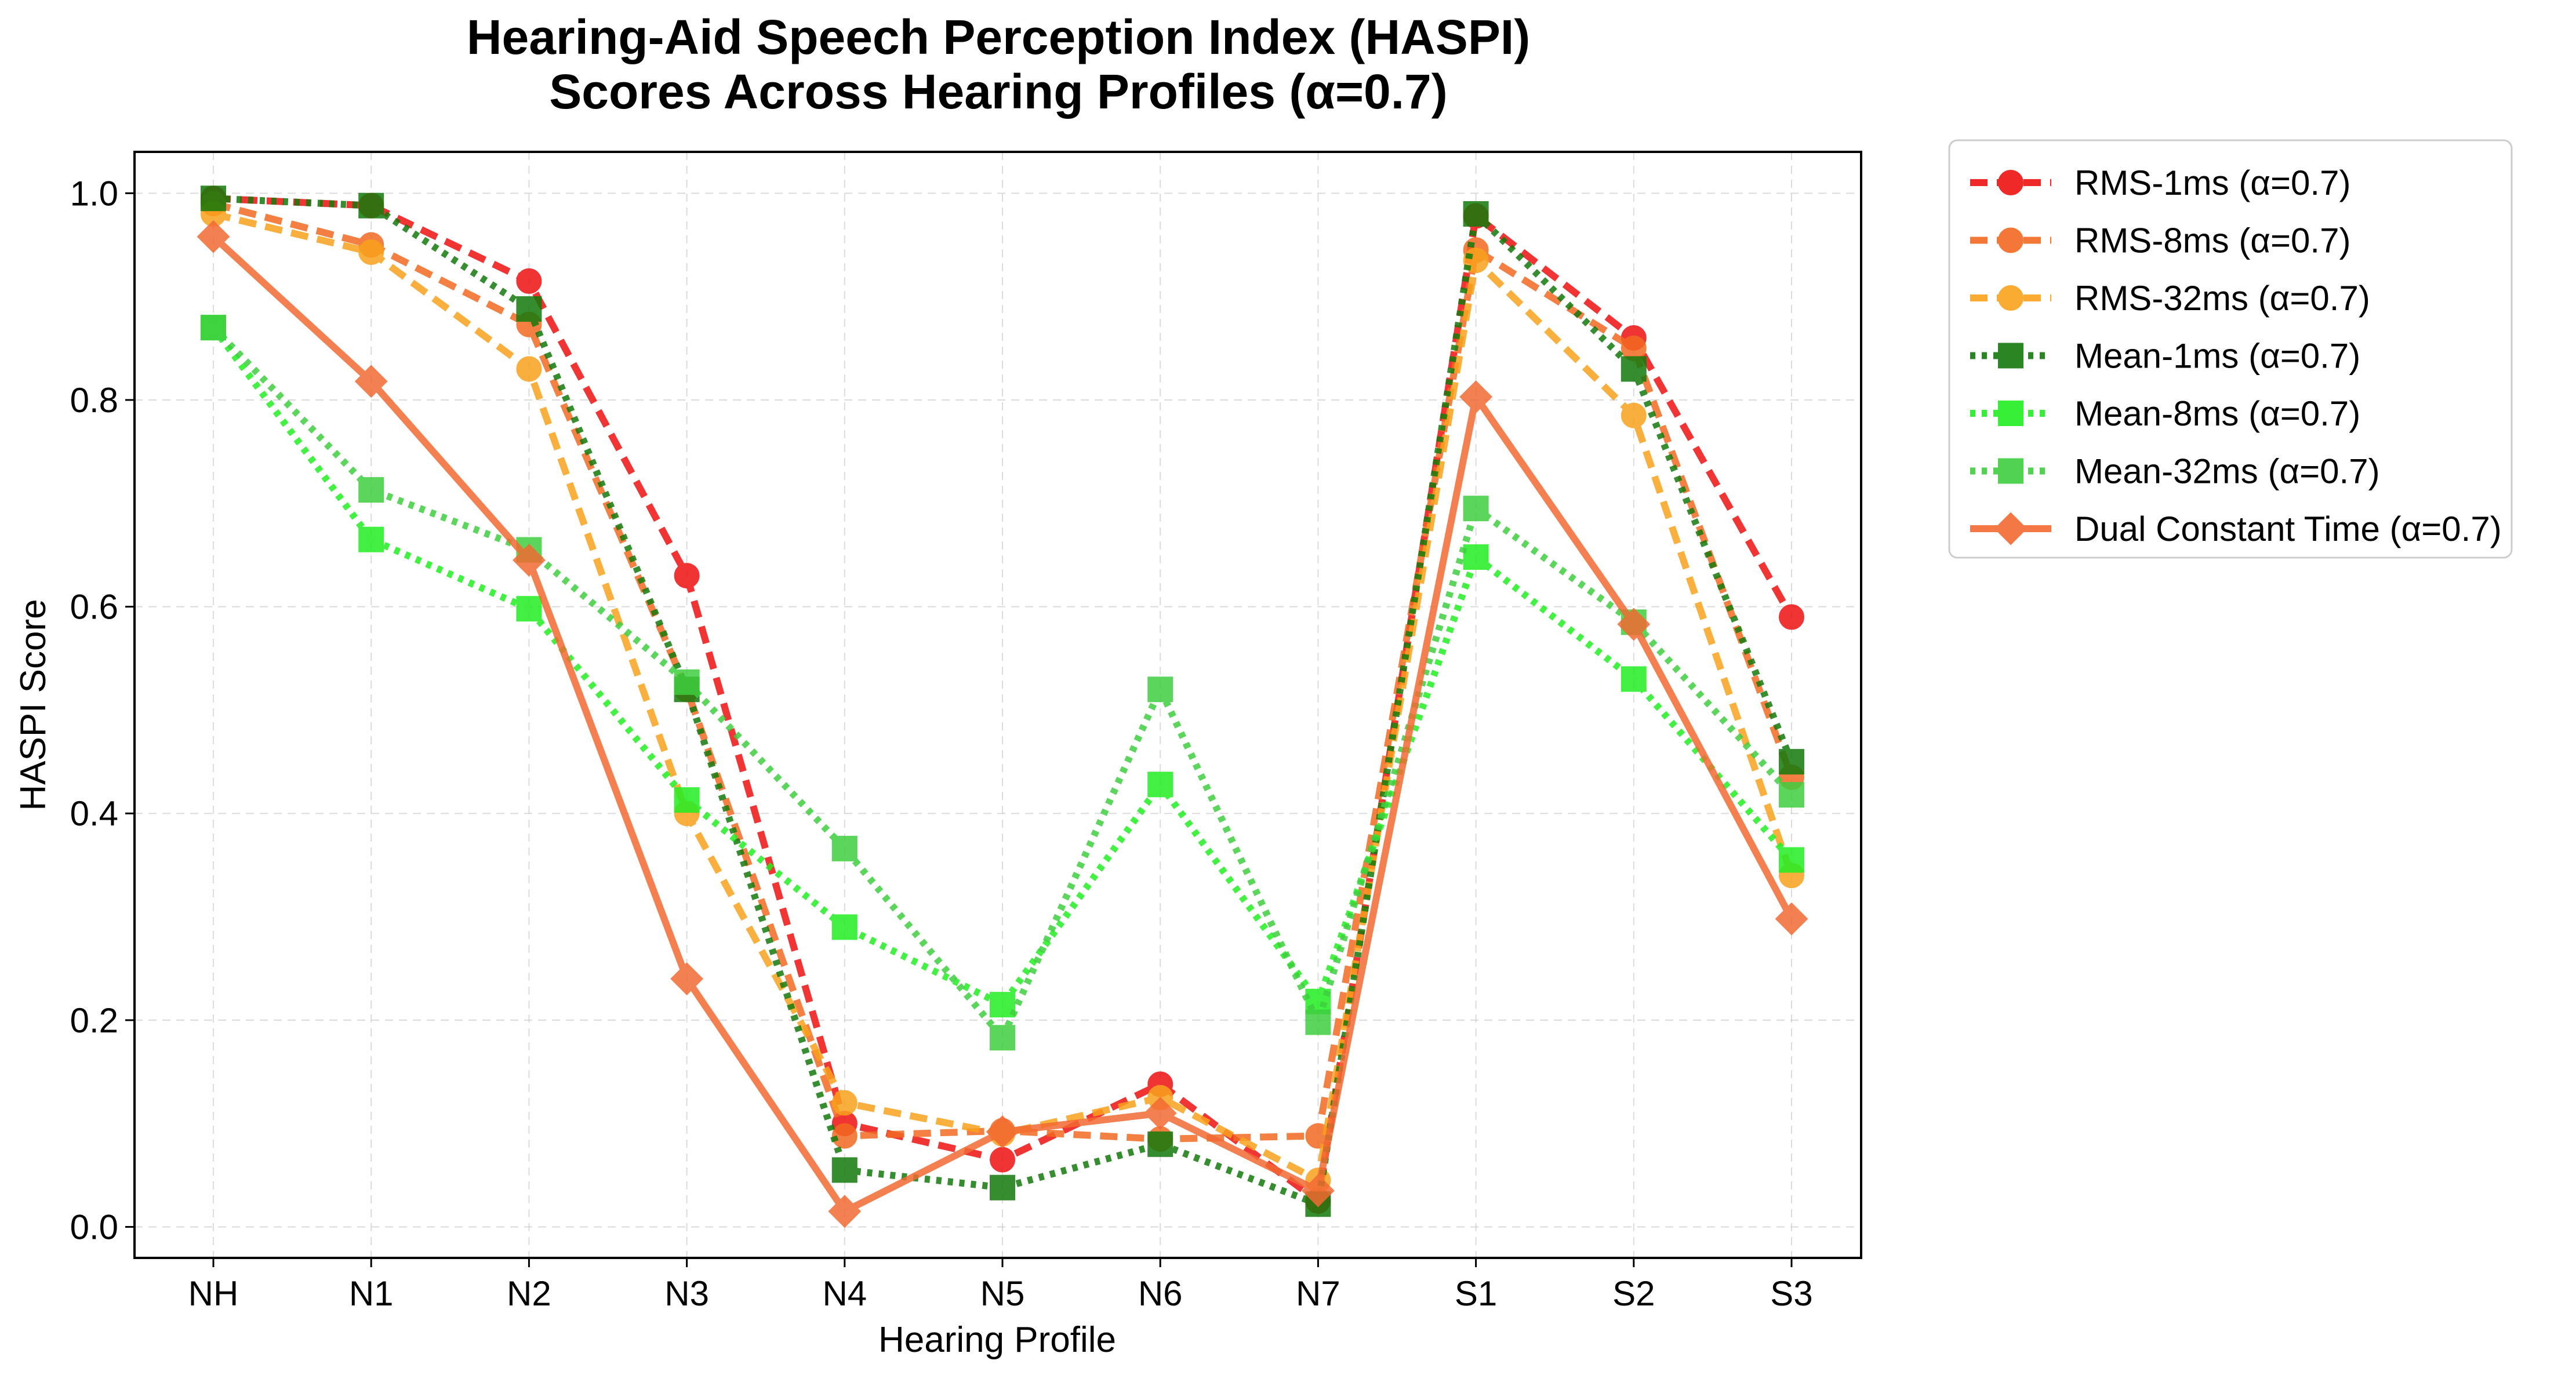 The height and width of the screenshot is (1375, 2576). I want to click on legend-label: RMS-32ms (α=0.7), so click(2222, 298).